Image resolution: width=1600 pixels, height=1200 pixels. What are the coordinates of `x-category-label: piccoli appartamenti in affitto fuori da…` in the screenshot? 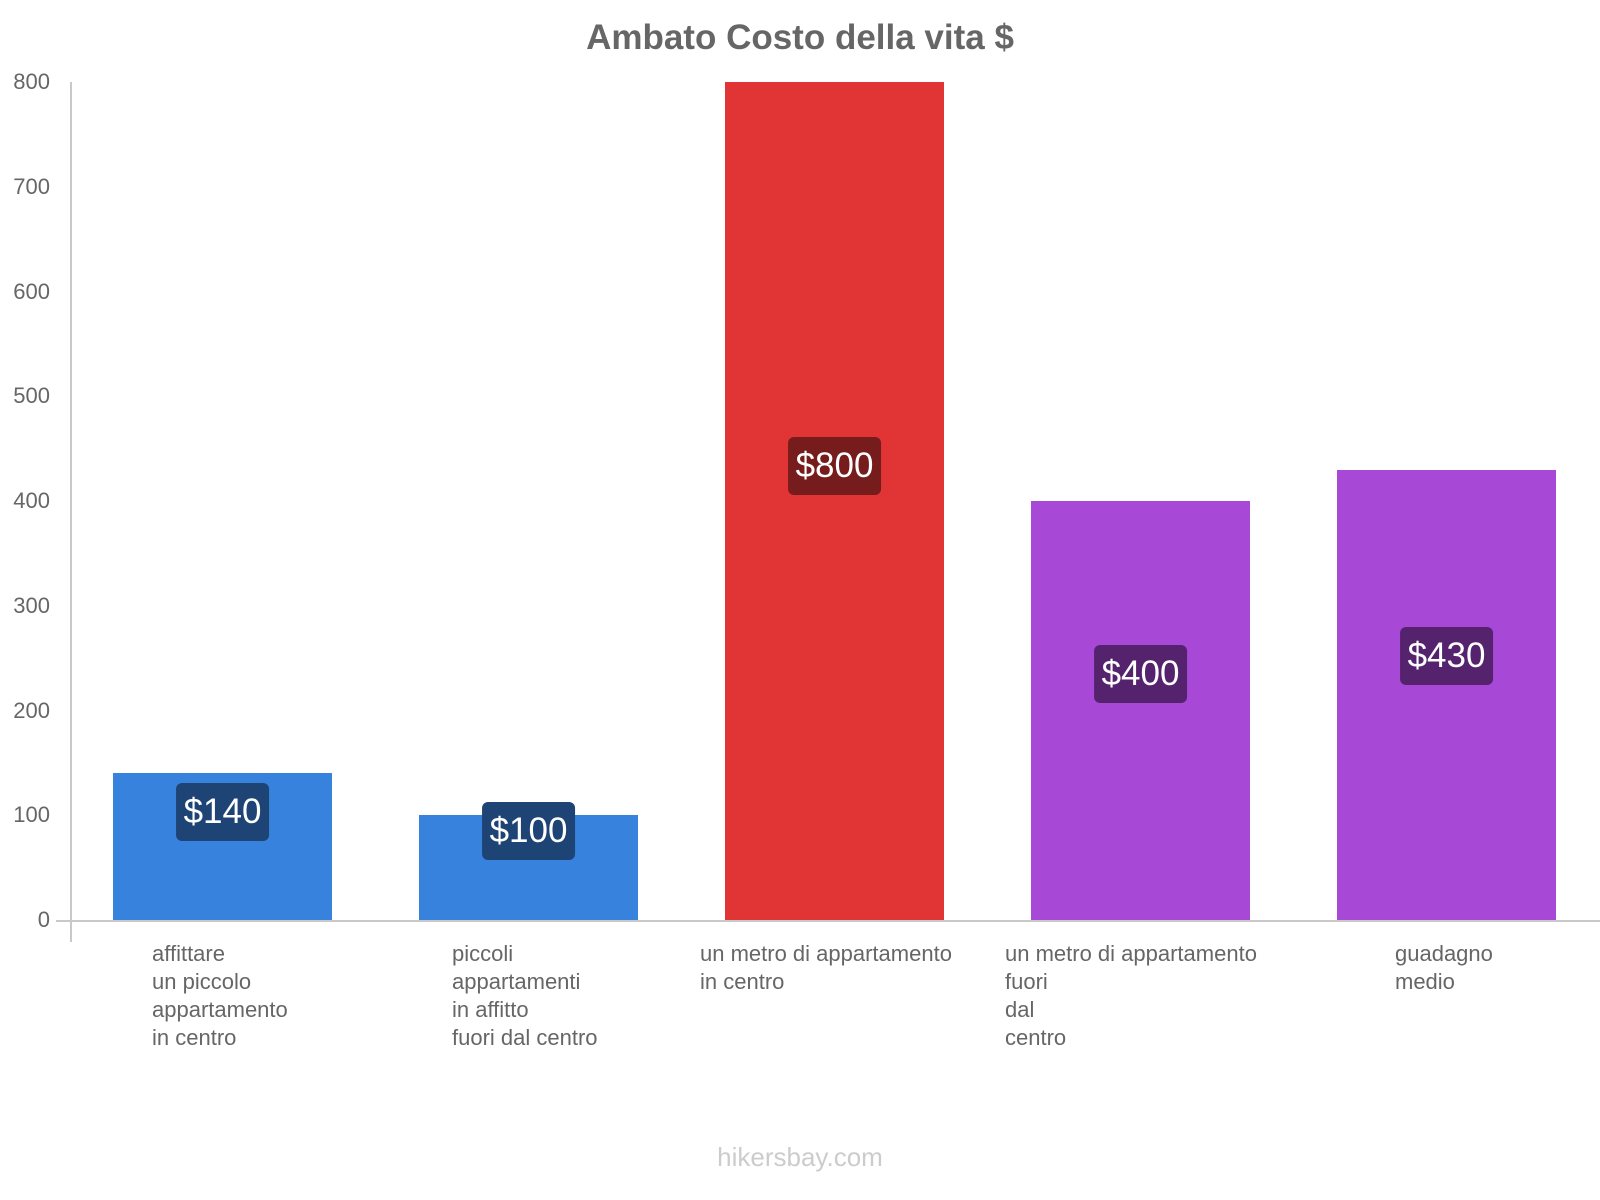 It's located at (525, 995).